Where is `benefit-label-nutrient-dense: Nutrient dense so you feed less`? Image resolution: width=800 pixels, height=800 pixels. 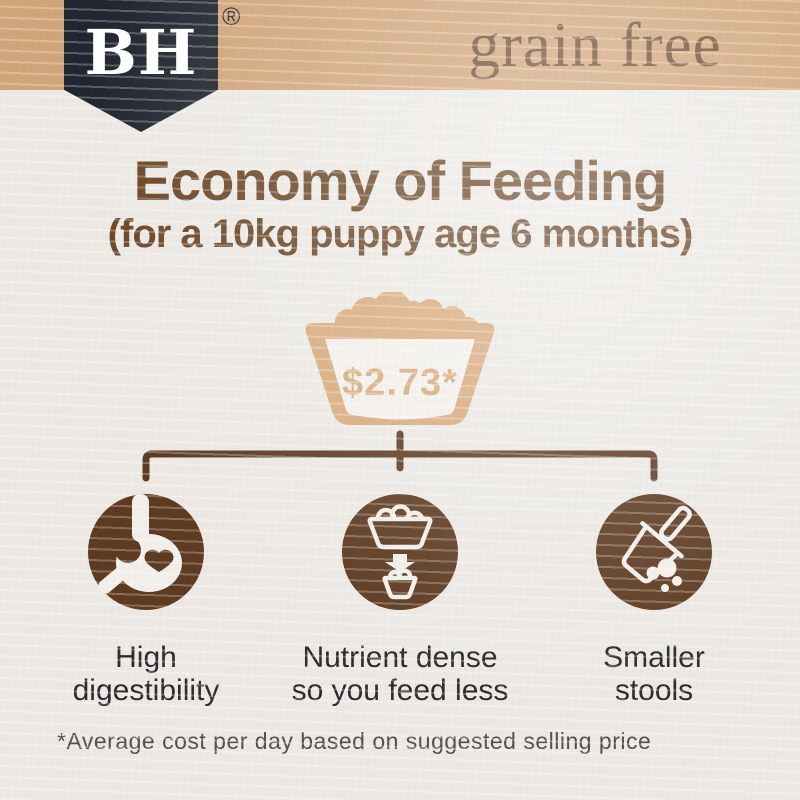 benefit-label-nutrient-dense: Nutrient dense so you feed less is located at coordinates (400, 674).